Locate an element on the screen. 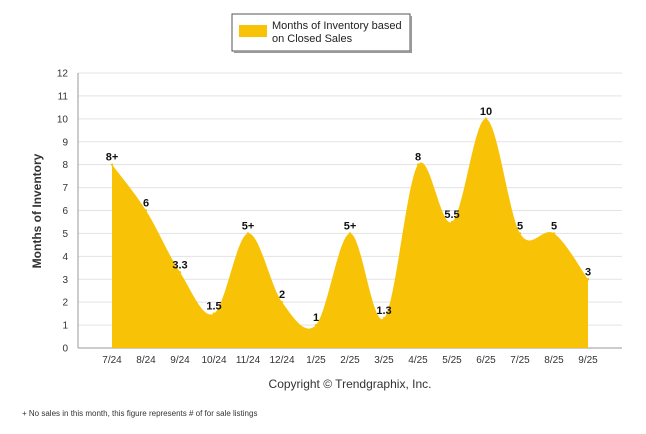 The height and width of the screenshot is (434, 646). y-tick-label: 8 is located at coordinates (65, 165).